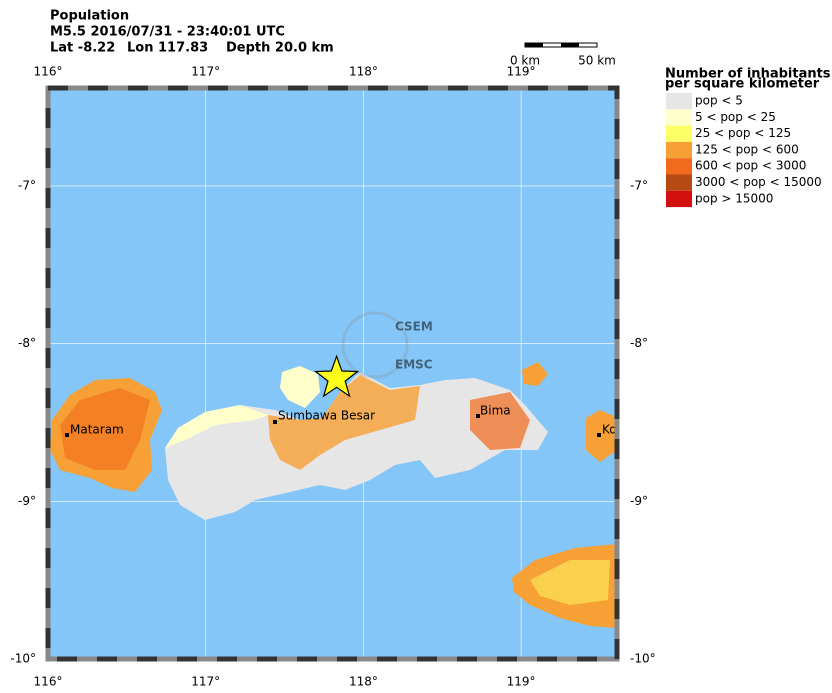 Image resolution: width=832 pixels, height=693 pixels. What do you see at coordinates (743, 133) in the screenshot?
I see `legend-label: 25 < pop < 125` at bounding box center [743, 133].